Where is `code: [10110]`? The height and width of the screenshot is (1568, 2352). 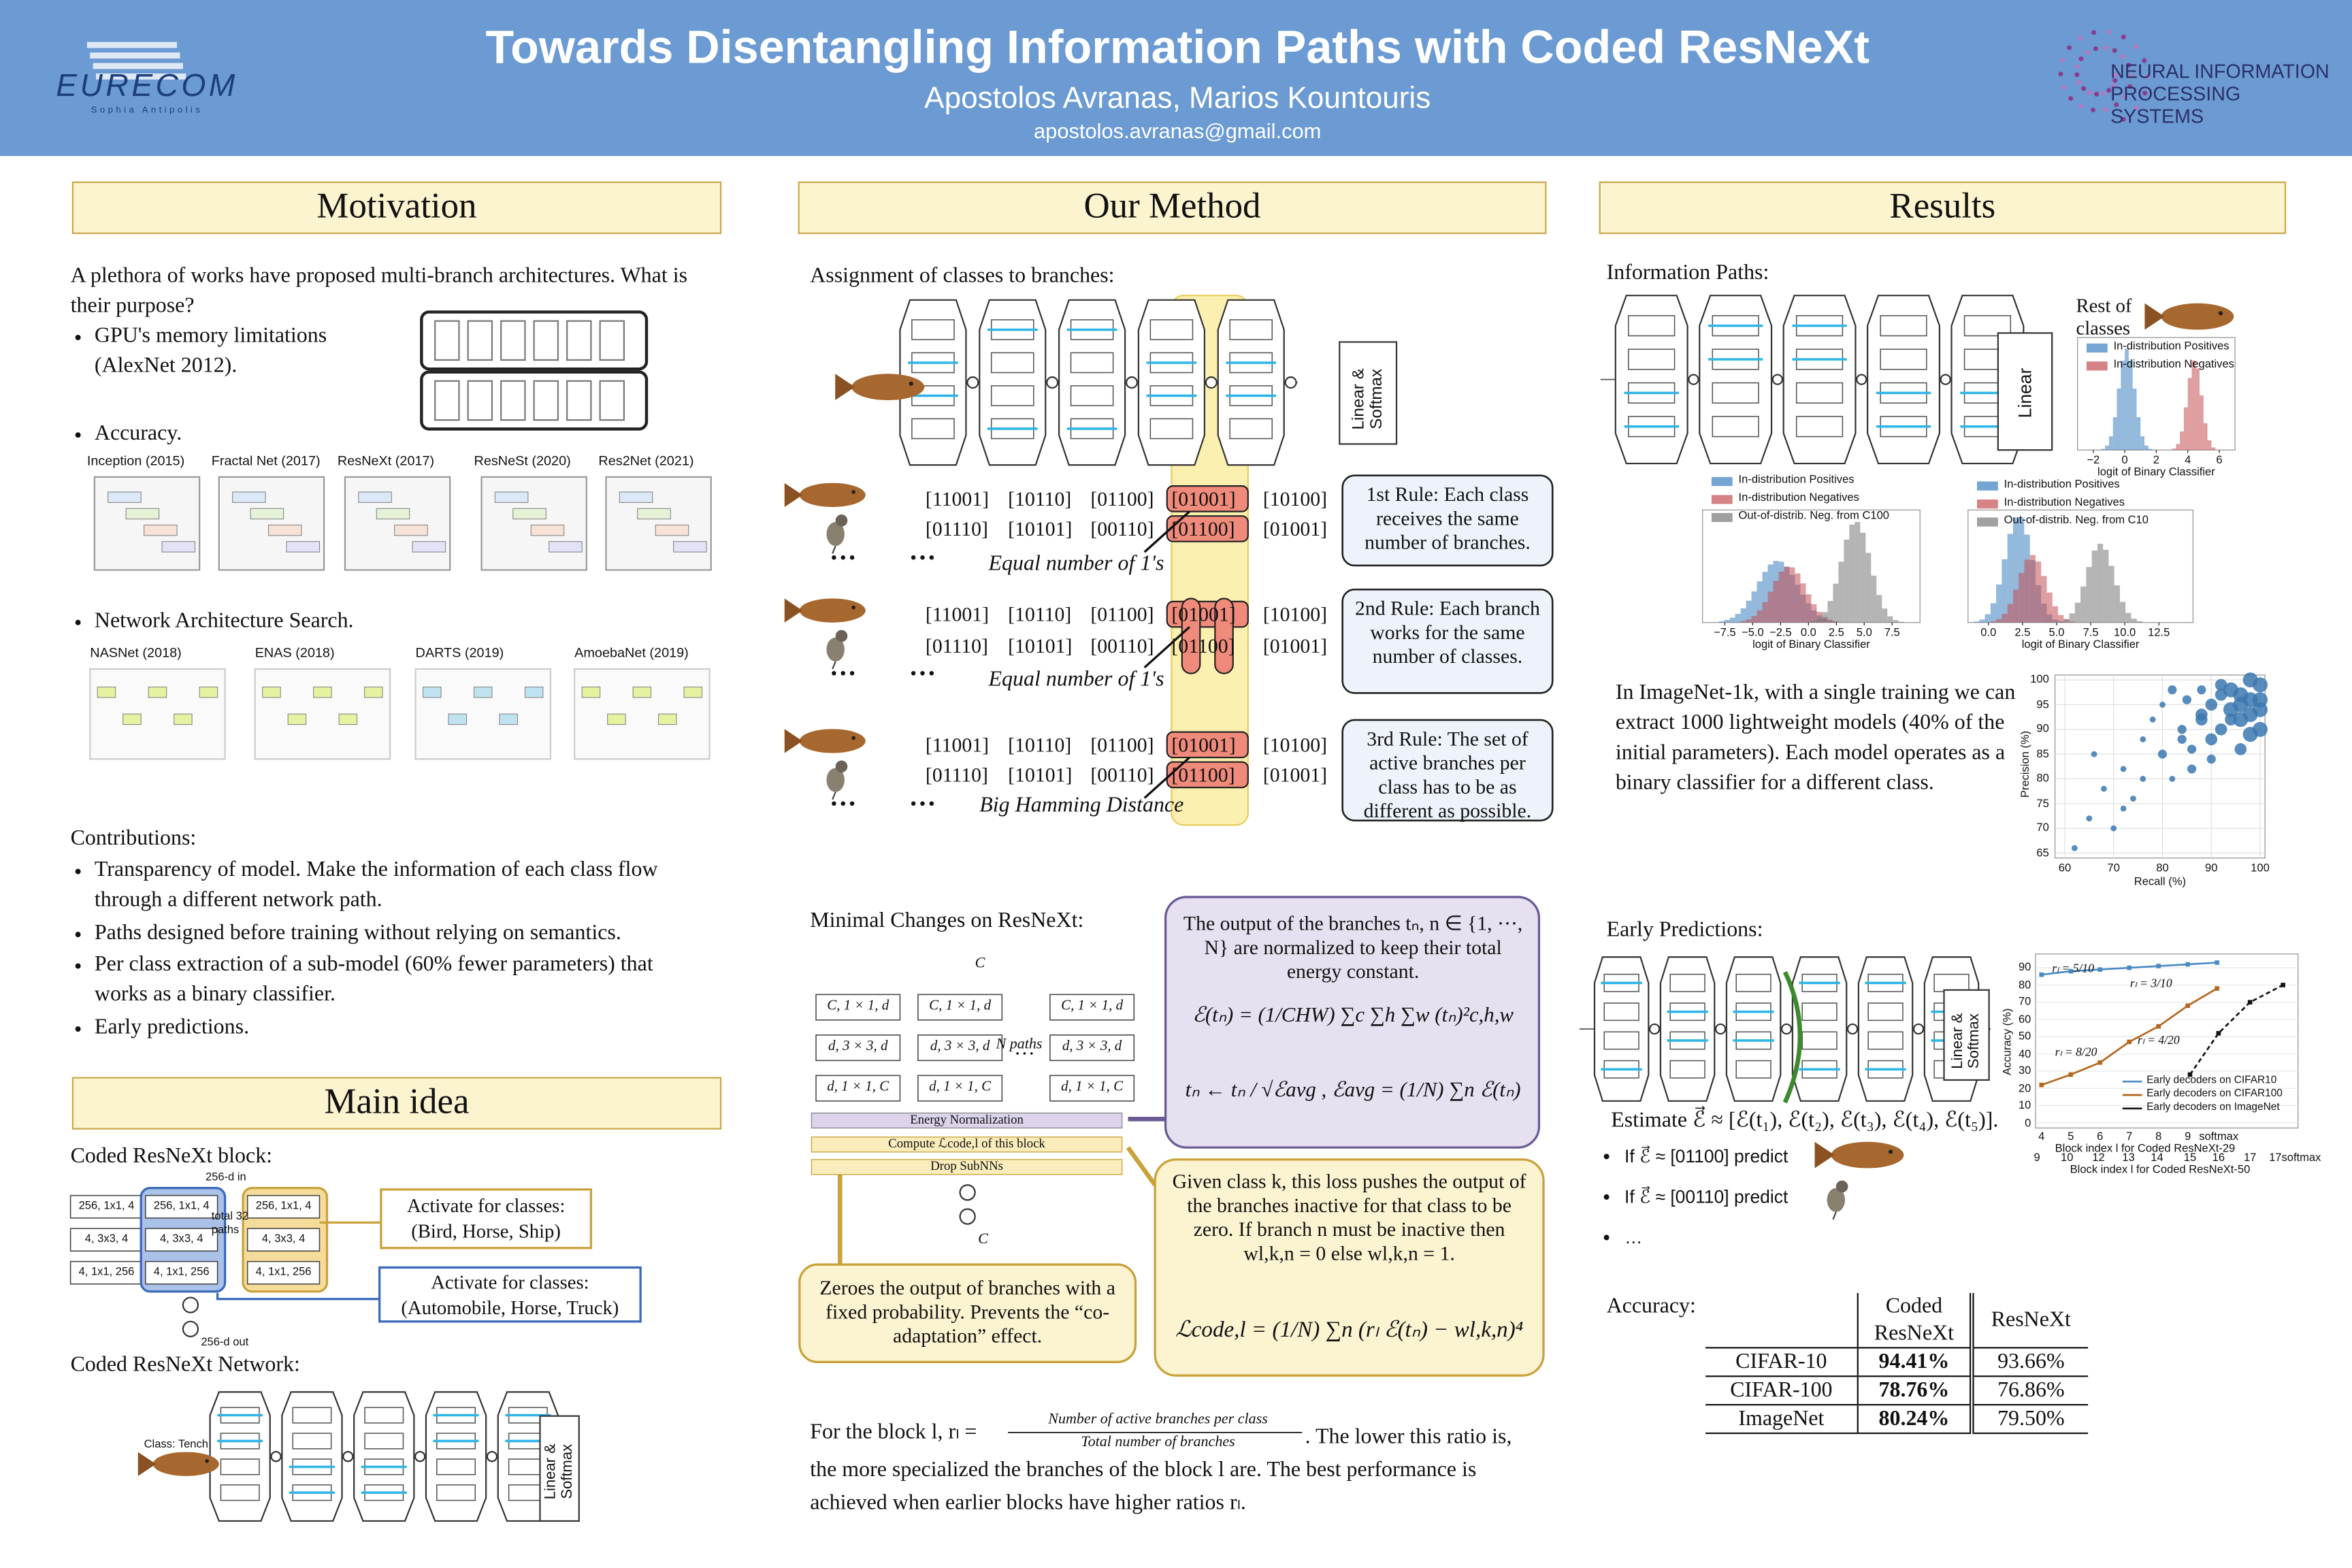
code: [10110] is located at coordinates (1040, 498).